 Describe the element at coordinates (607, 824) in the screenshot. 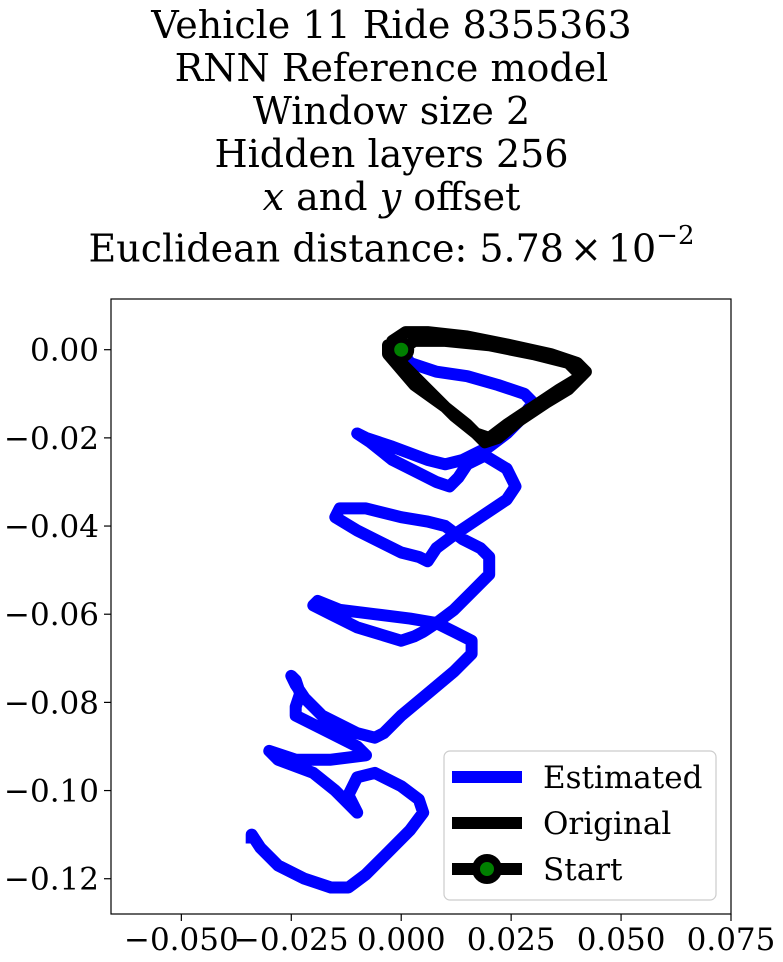

I see `legend-label-original: Original` at that location.